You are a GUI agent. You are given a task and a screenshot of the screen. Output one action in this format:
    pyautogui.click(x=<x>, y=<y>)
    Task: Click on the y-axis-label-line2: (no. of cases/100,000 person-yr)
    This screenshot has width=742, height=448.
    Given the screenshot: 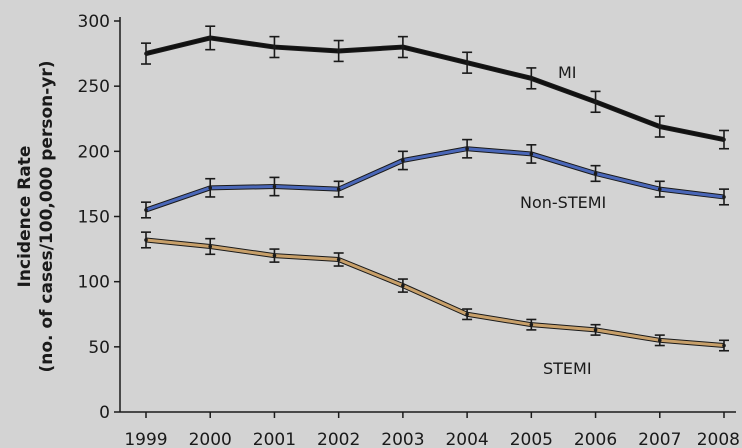 What is the action you would take?
    pyautogui.click(x=47, y=216)
    